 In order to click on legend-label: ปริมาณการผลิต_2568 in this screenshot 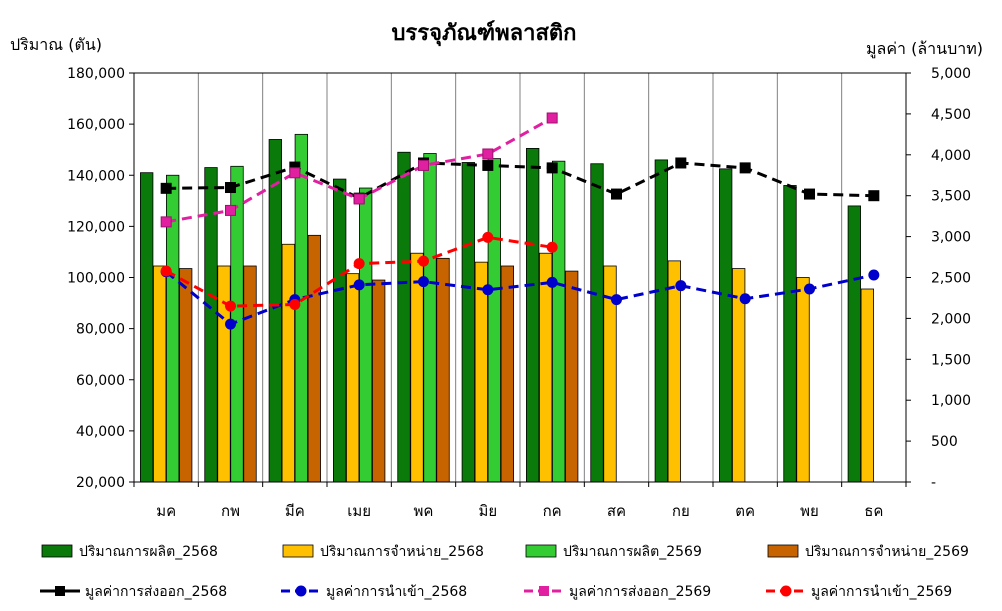, I will do `click(148, 552)`.